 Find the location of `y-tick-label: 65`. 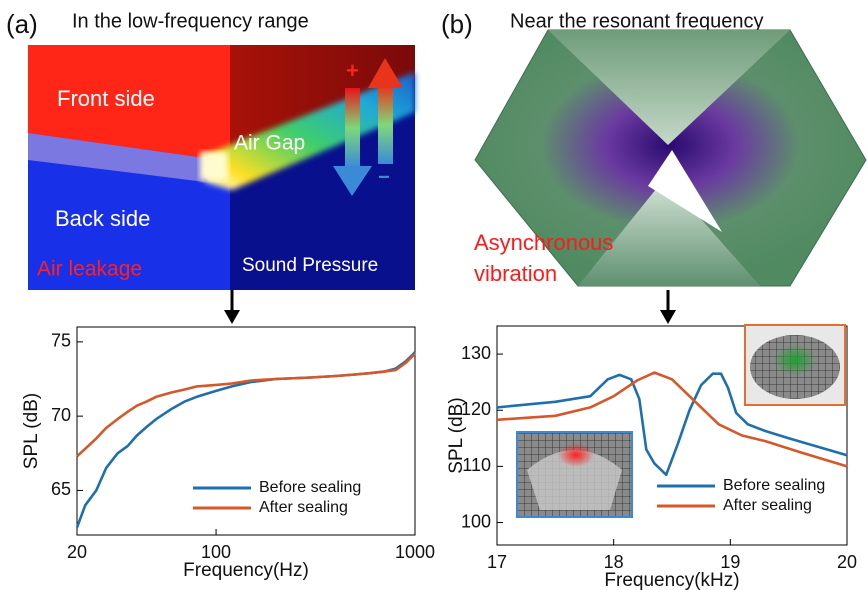

y-tick-label: 65 is located at coordinates (61, 489).